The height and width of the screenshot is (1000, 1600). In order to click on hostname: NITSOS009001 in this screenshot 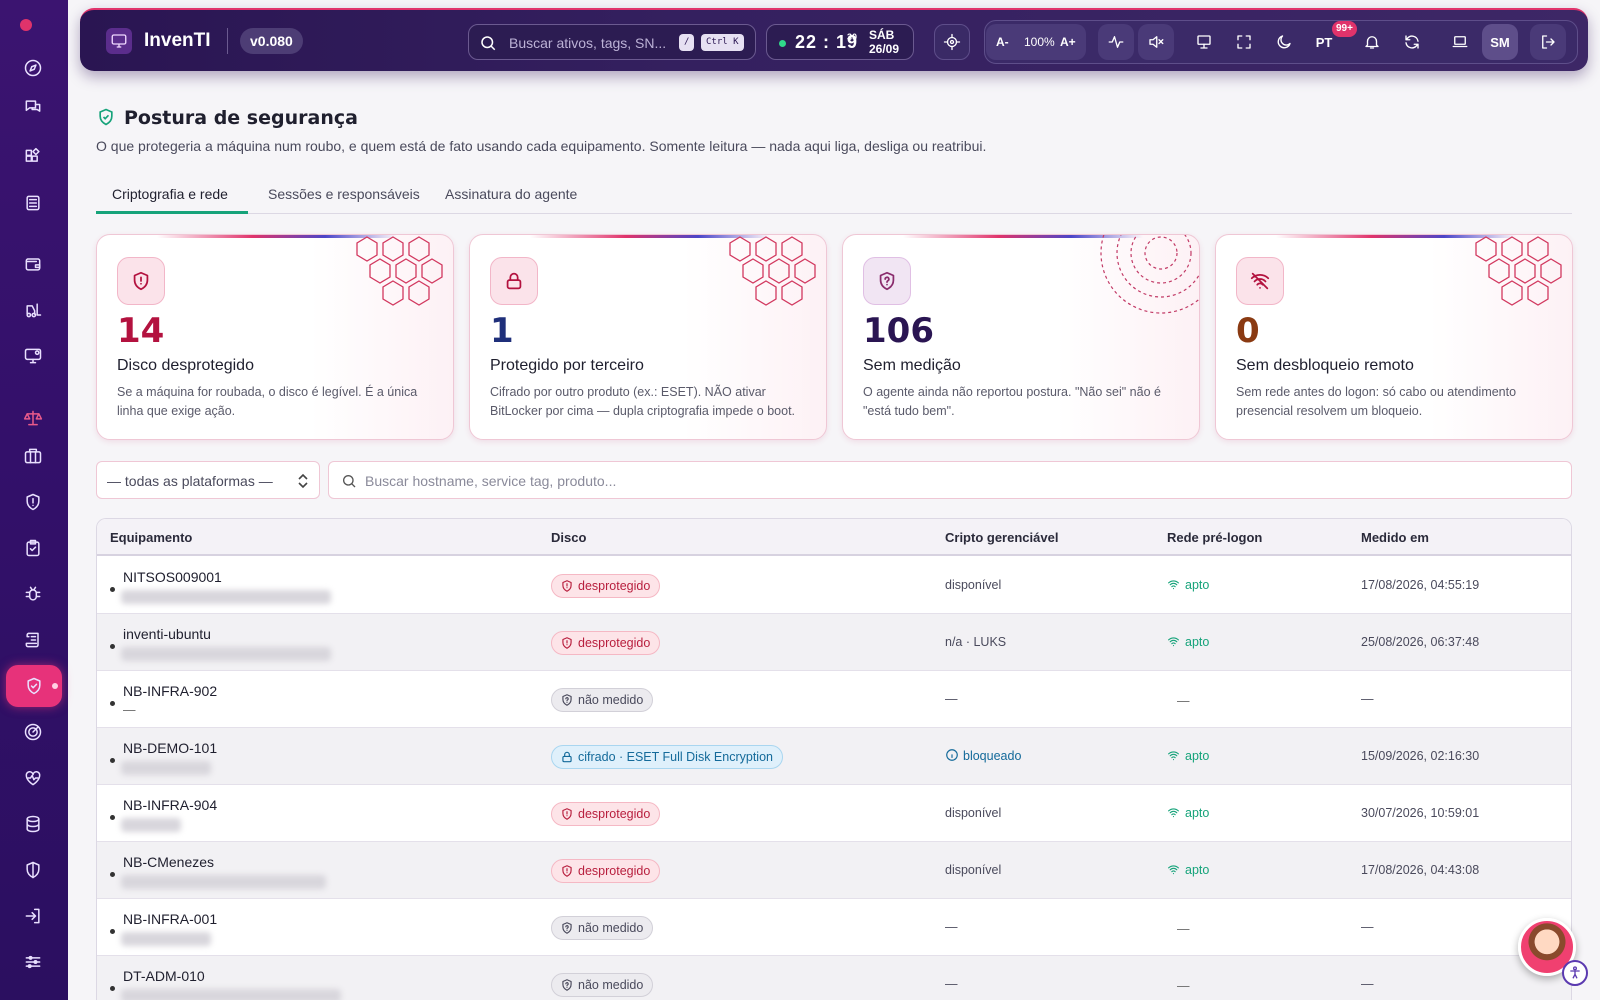, I will do `click(172, 577)`.